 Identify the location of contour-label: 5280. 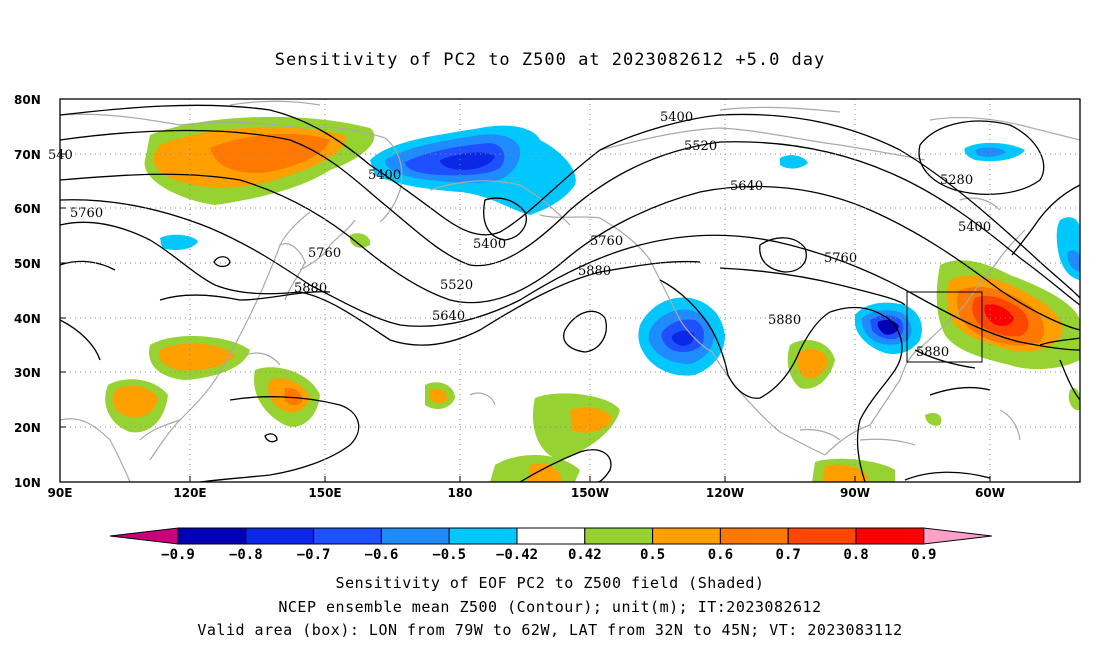
(956, 180).